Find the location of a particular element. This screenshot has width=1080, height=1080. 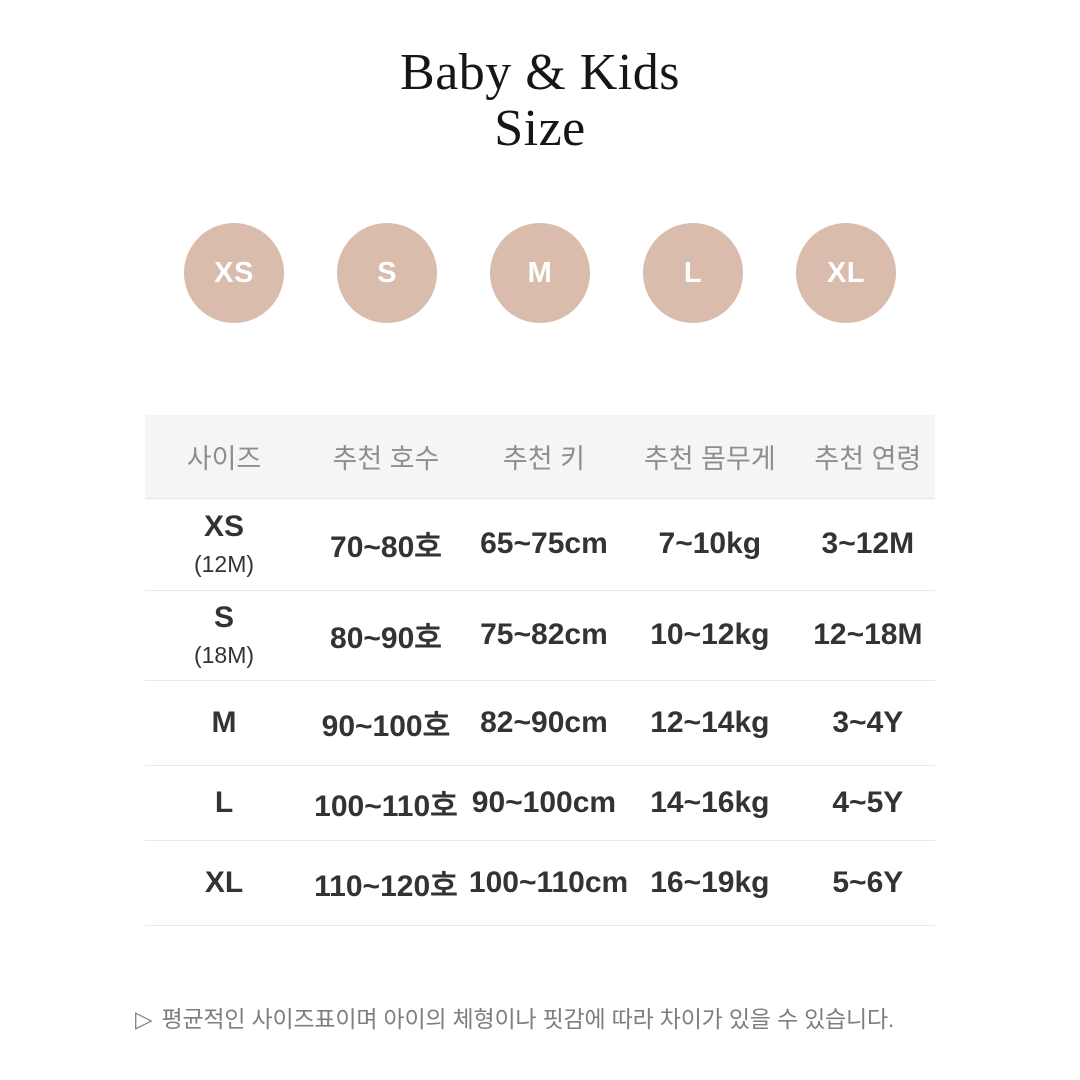

size-label: L is located at coordinates (224, 802).